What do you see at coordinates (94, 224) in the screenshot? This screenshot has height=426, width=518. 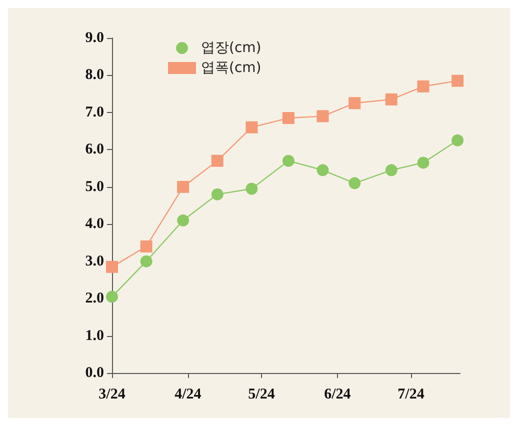 I see `y-tick-label: 4.0` at bounding box center [94, 224].